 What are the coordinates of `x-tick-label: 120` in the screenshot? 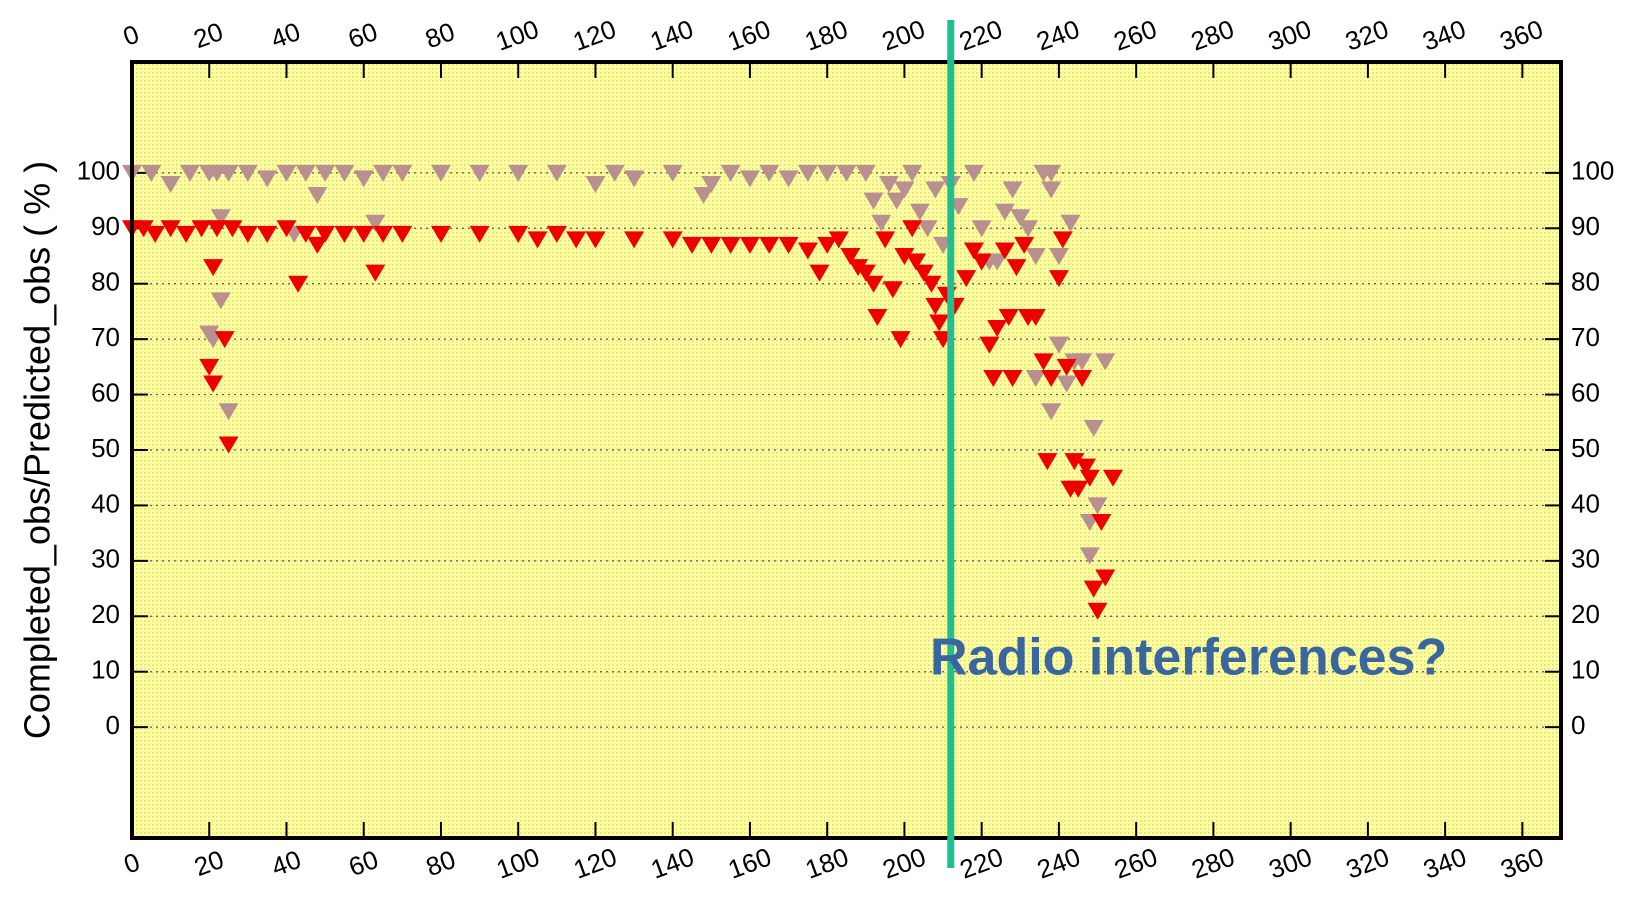 It's located at (594, 35).